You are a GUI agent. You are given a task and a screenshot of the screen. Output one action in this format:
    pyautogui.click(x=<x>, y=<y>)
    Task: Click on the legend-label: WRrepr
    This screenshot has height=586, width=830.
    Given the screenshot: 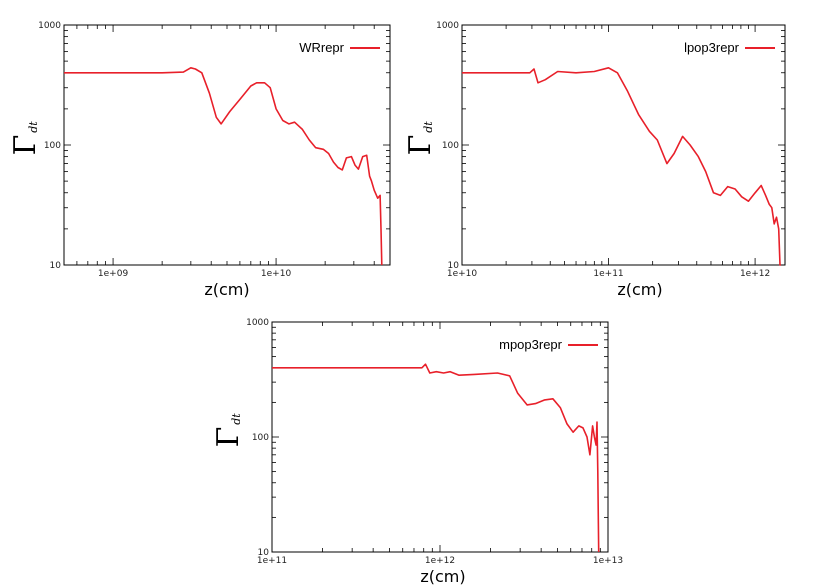 What is the action you would take?
    pyautogui.click(x=321, y=47)
    